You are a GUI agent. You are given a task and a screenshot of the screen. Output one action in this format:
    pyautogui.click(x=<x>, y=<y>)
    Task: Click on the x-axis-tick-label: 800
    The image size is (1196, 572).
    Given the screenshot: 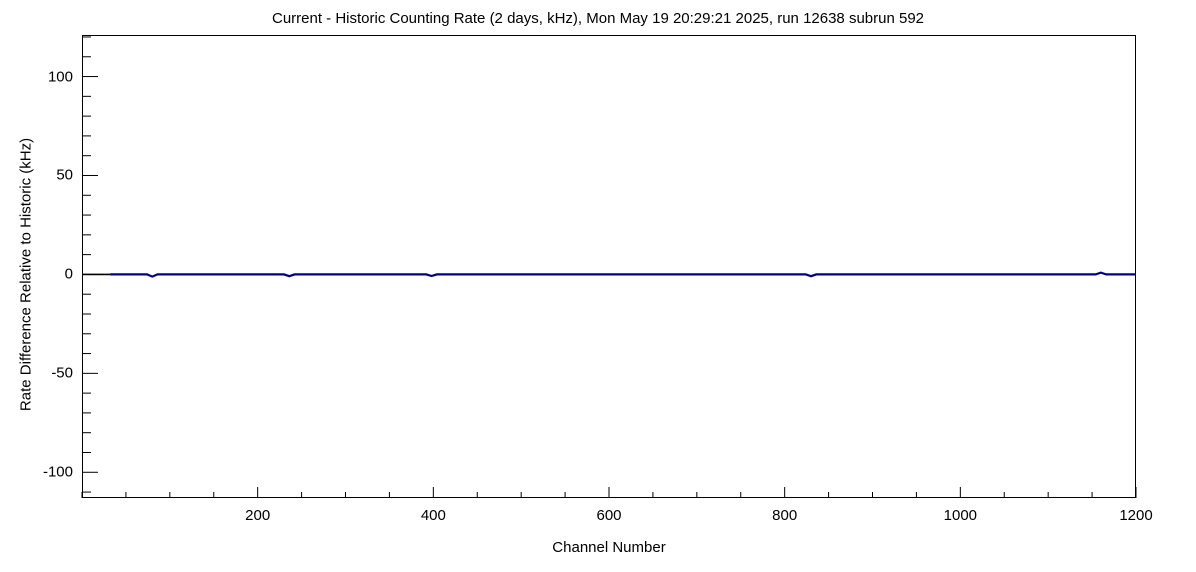 What is the action you would take?
    pyautogui.click(x=785, y=515)
    